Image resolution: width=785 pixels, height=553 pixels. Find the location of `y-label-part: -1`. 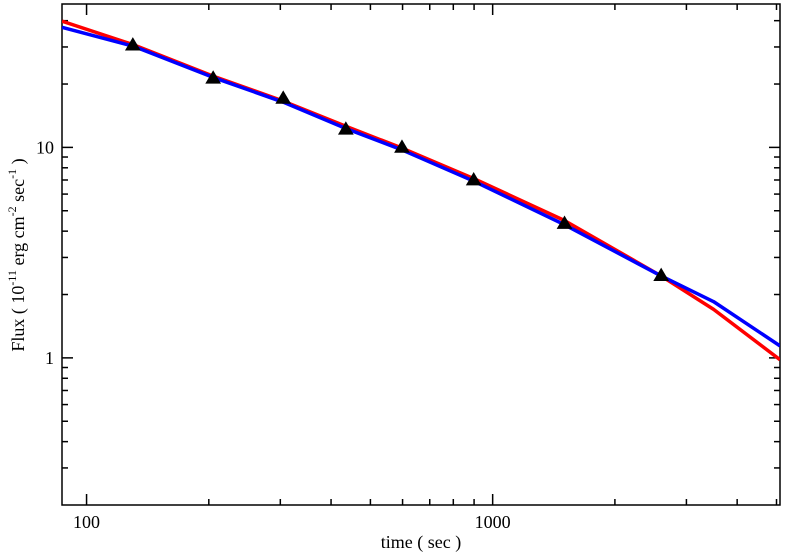

y-label-part: -1 is located at coordinates (12, 174).